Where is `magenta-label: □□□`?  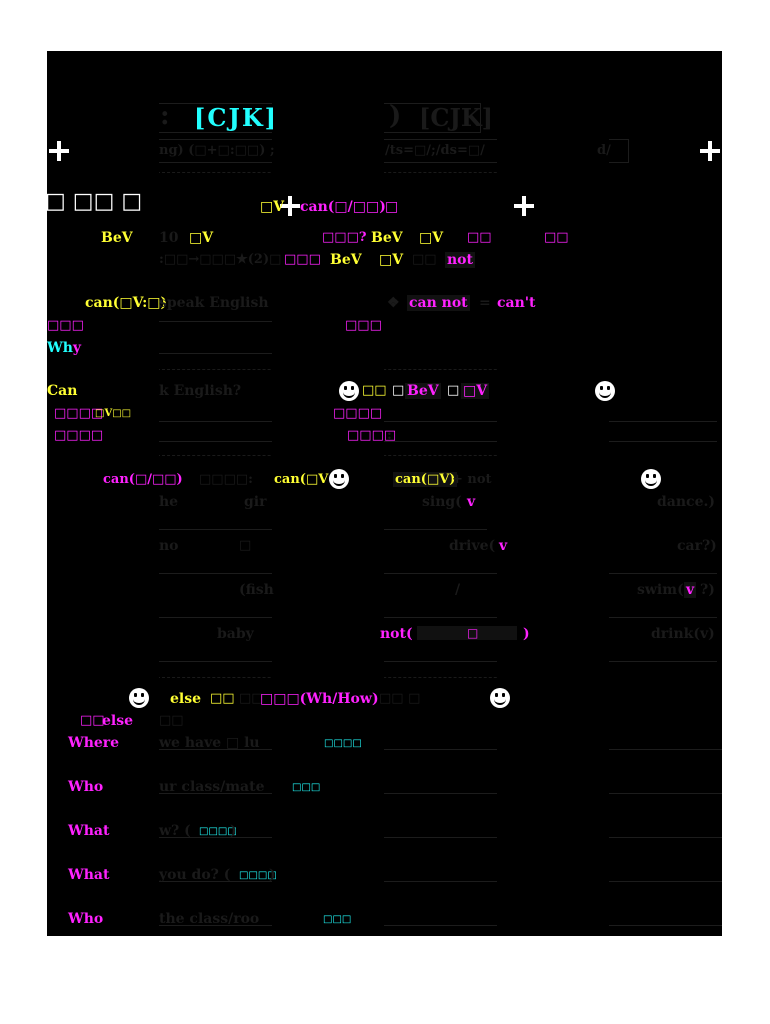
magenta-label: □□□ is located at coordinates (363, 325).